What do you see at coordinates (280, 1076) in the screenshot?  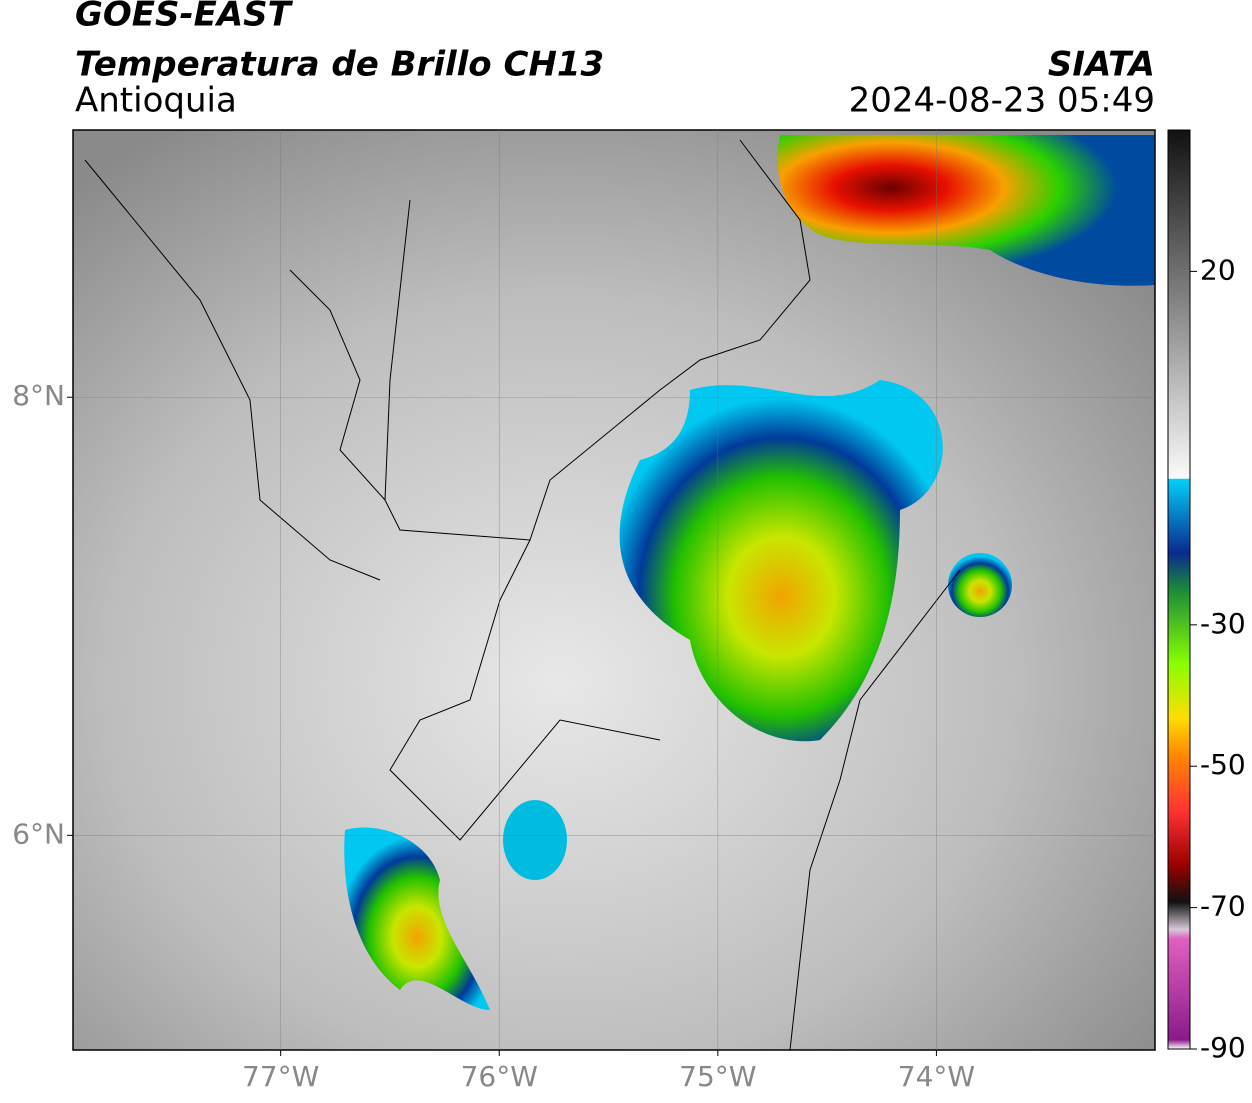 I see `x-tick-label: 77°W` at bounding box center [280, 1076].